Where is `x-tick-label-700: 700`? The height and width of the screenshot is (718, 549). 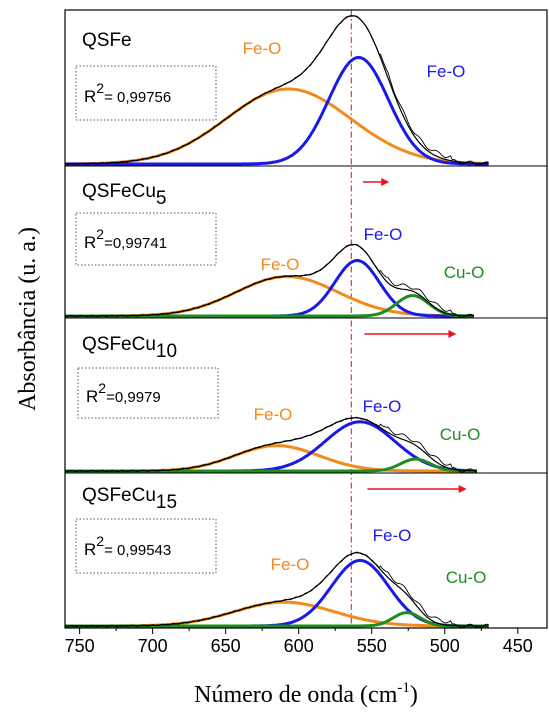
x-tick-label-700: 700 is located at coordinates (153, 646).